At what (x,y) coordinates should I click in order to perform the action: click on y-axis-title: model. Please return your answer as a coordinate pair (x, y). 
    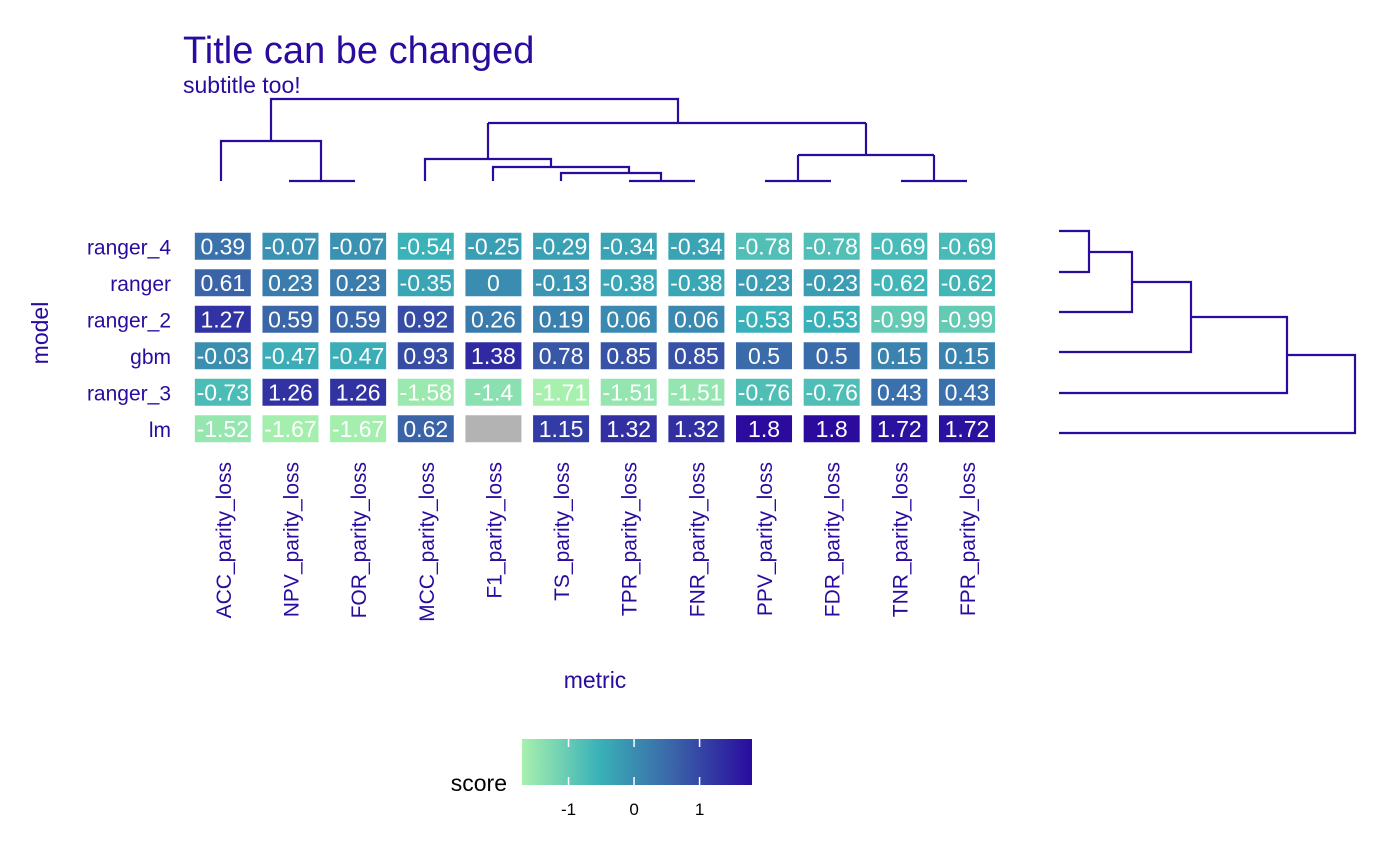
    Looking at the image, I should click on (40, 333).